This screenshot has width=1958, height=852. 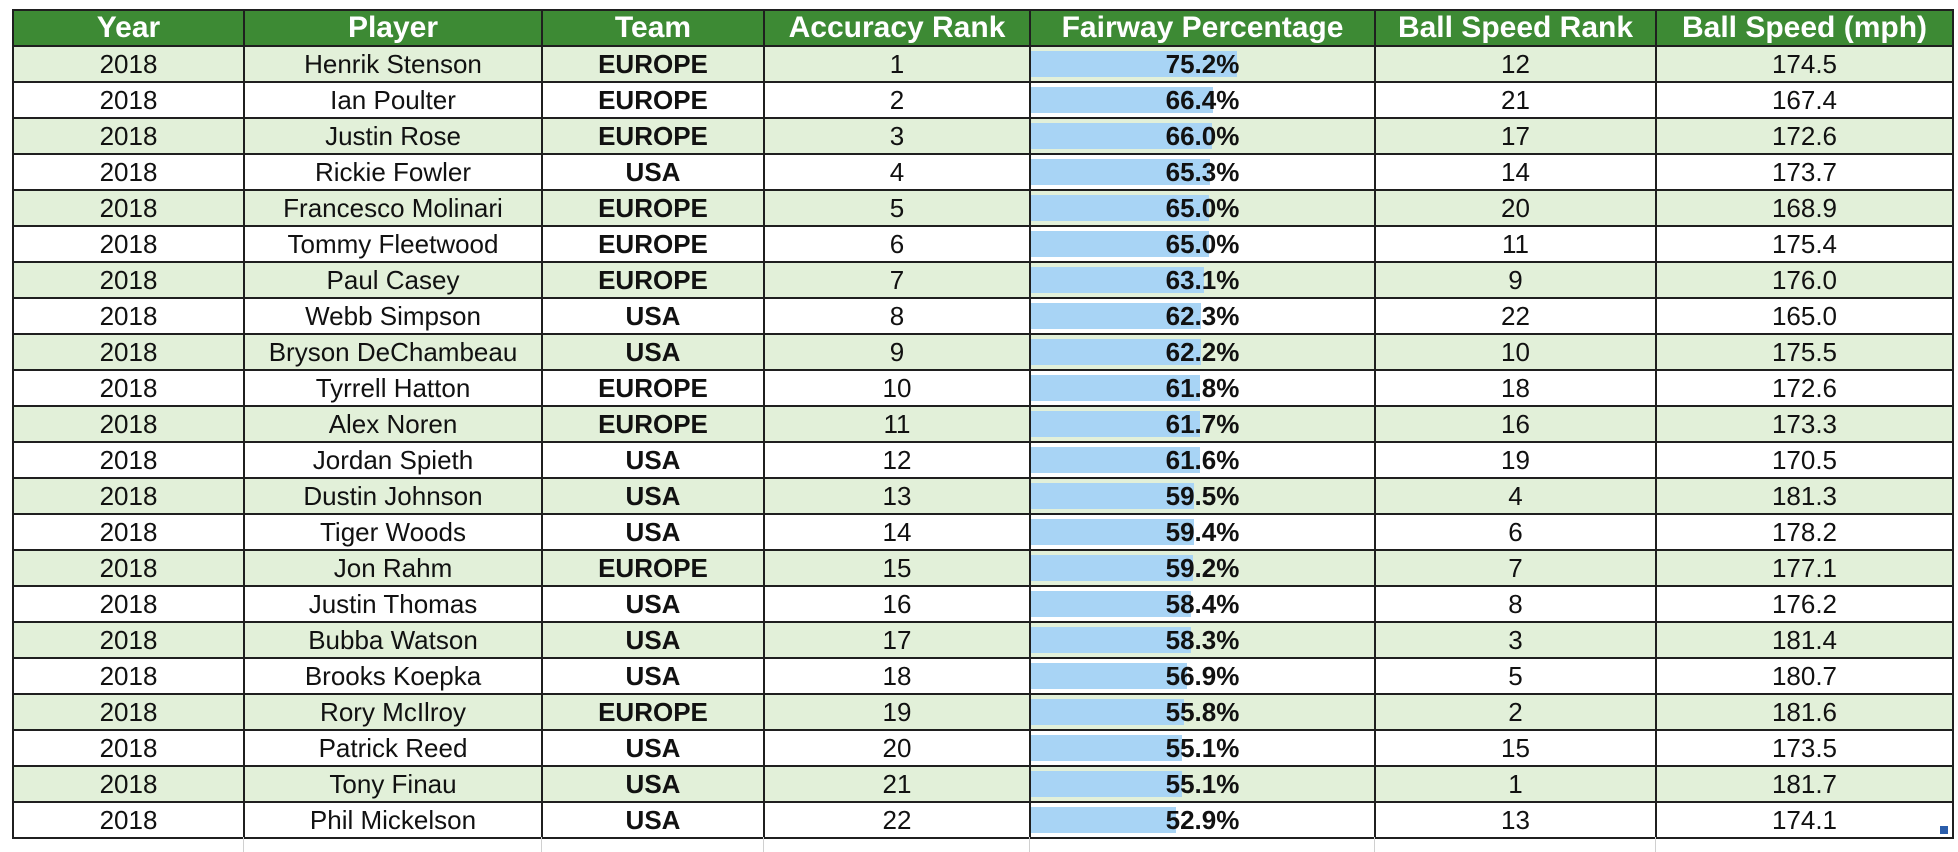 What do you see at coordinates (1804, 640) in the screenshot?
I see `ball-speed-cell: 181.4` at bounding box center [1804, 640].